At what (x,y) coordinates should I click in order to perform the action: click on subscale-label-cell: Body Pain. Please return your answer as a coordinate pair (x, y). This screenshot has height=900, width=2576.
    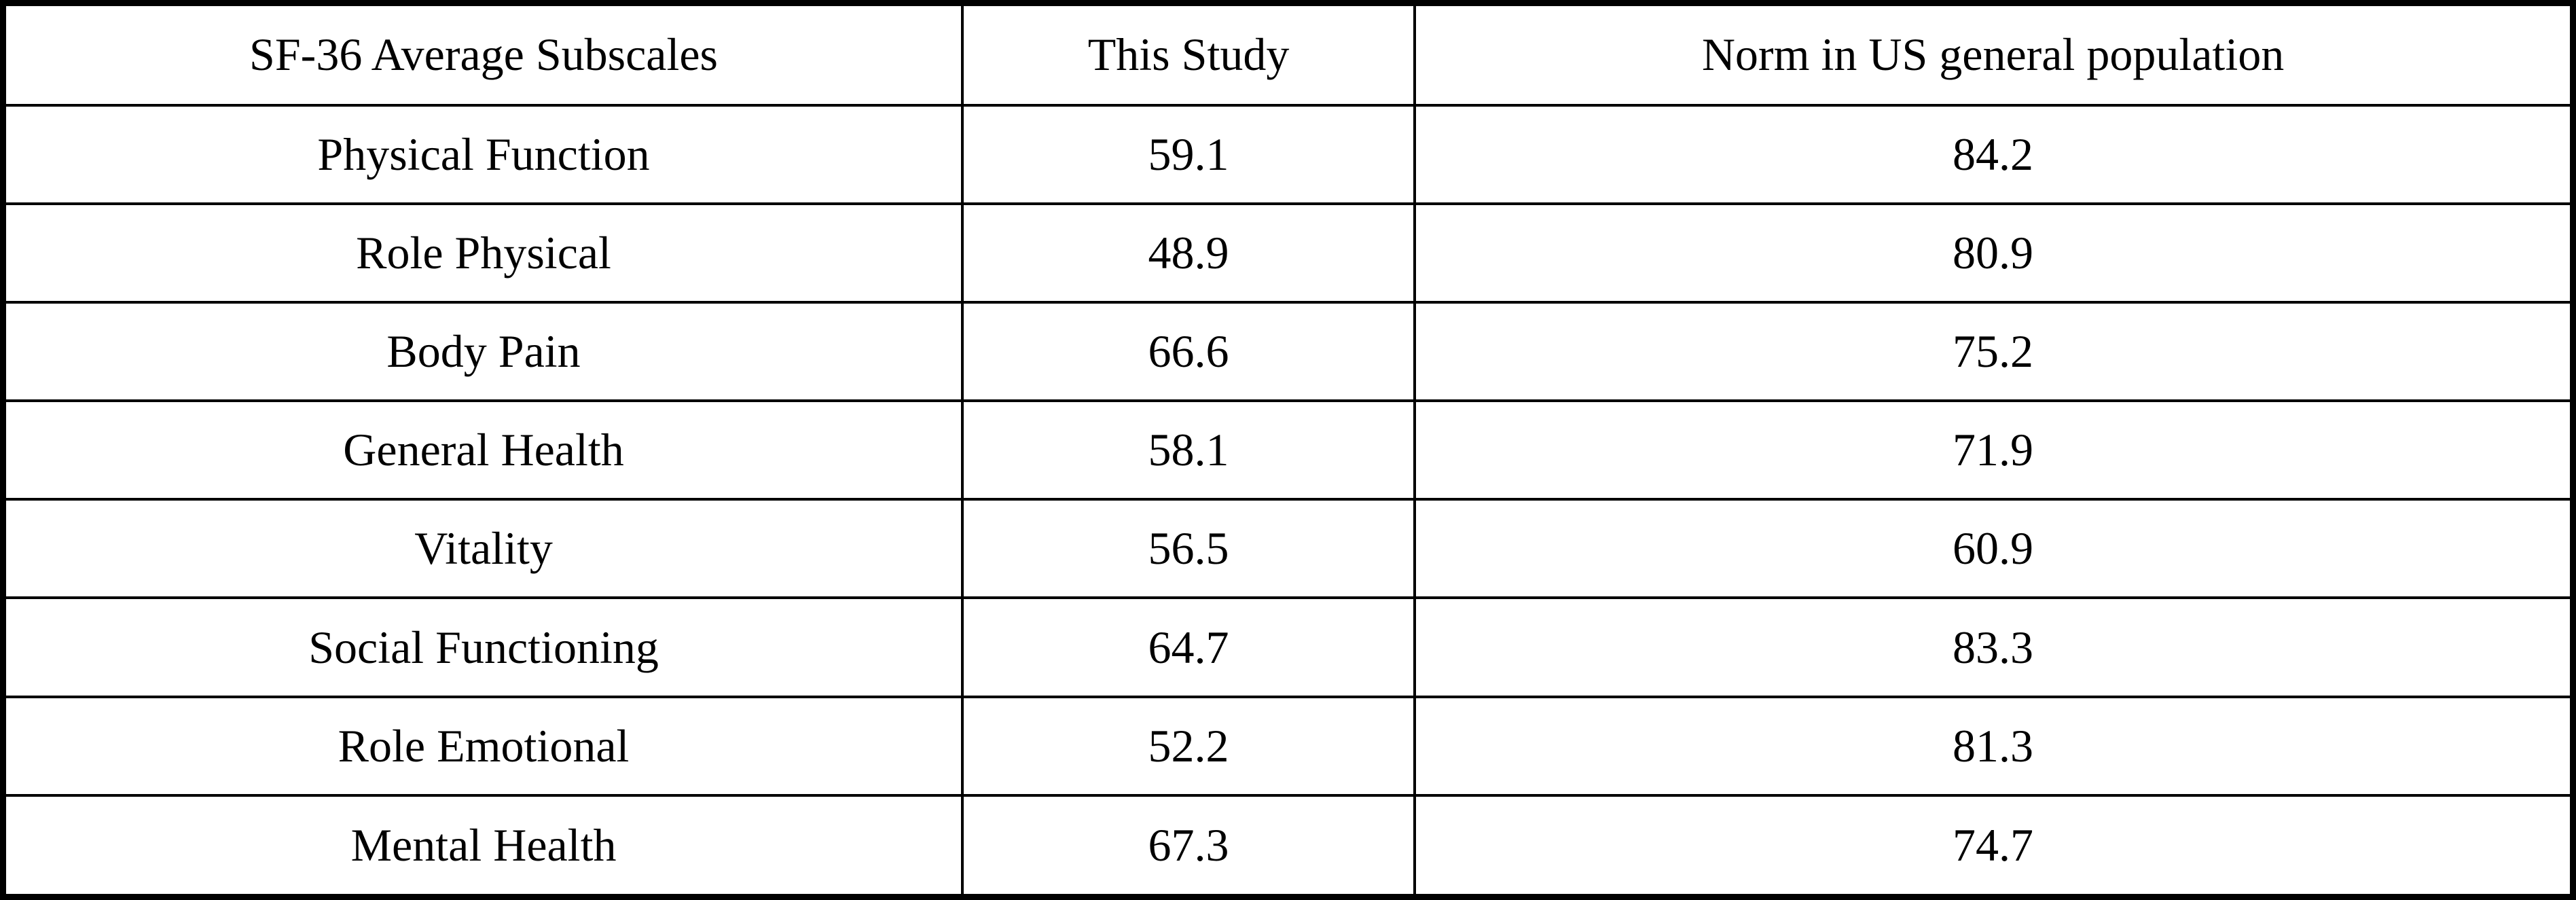
    Looking at the image, I should click on (483, 352).